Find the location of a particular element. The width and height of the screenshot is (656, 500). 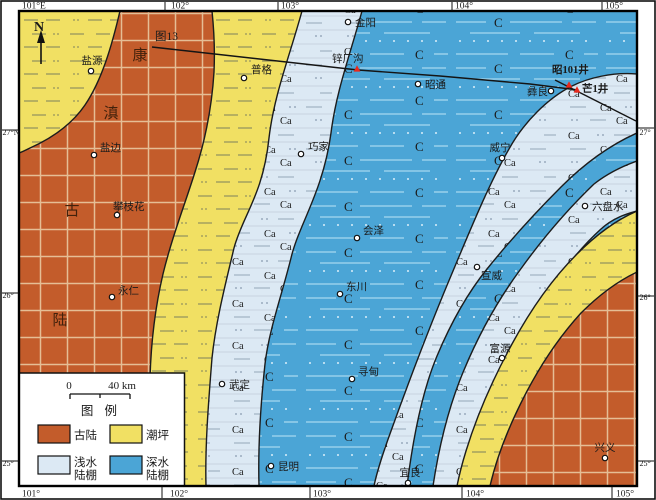

longitude-label-top: 102° is located at coordinates (180, 6).